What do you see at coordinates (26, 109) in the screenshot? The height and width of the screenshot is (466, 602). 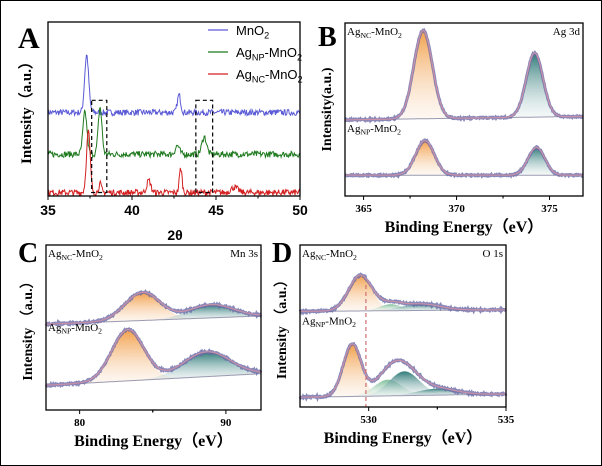 I see `y-axis-label: Intensity（a.u.）` at bounding box center [26, 109].